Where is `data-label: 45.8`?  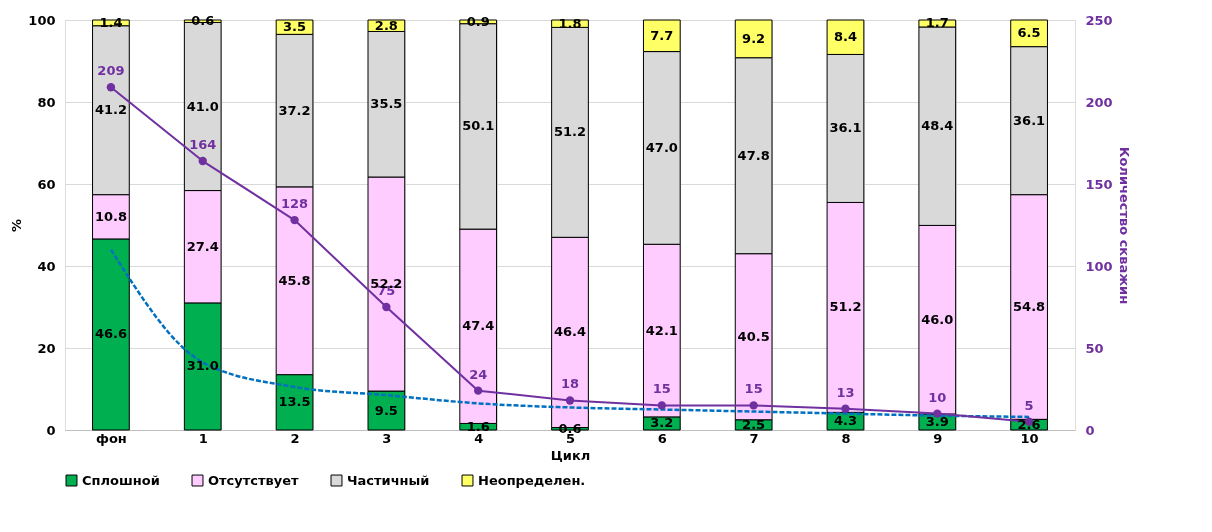 data-label: 45.8 is located at coordinates (294, 280).